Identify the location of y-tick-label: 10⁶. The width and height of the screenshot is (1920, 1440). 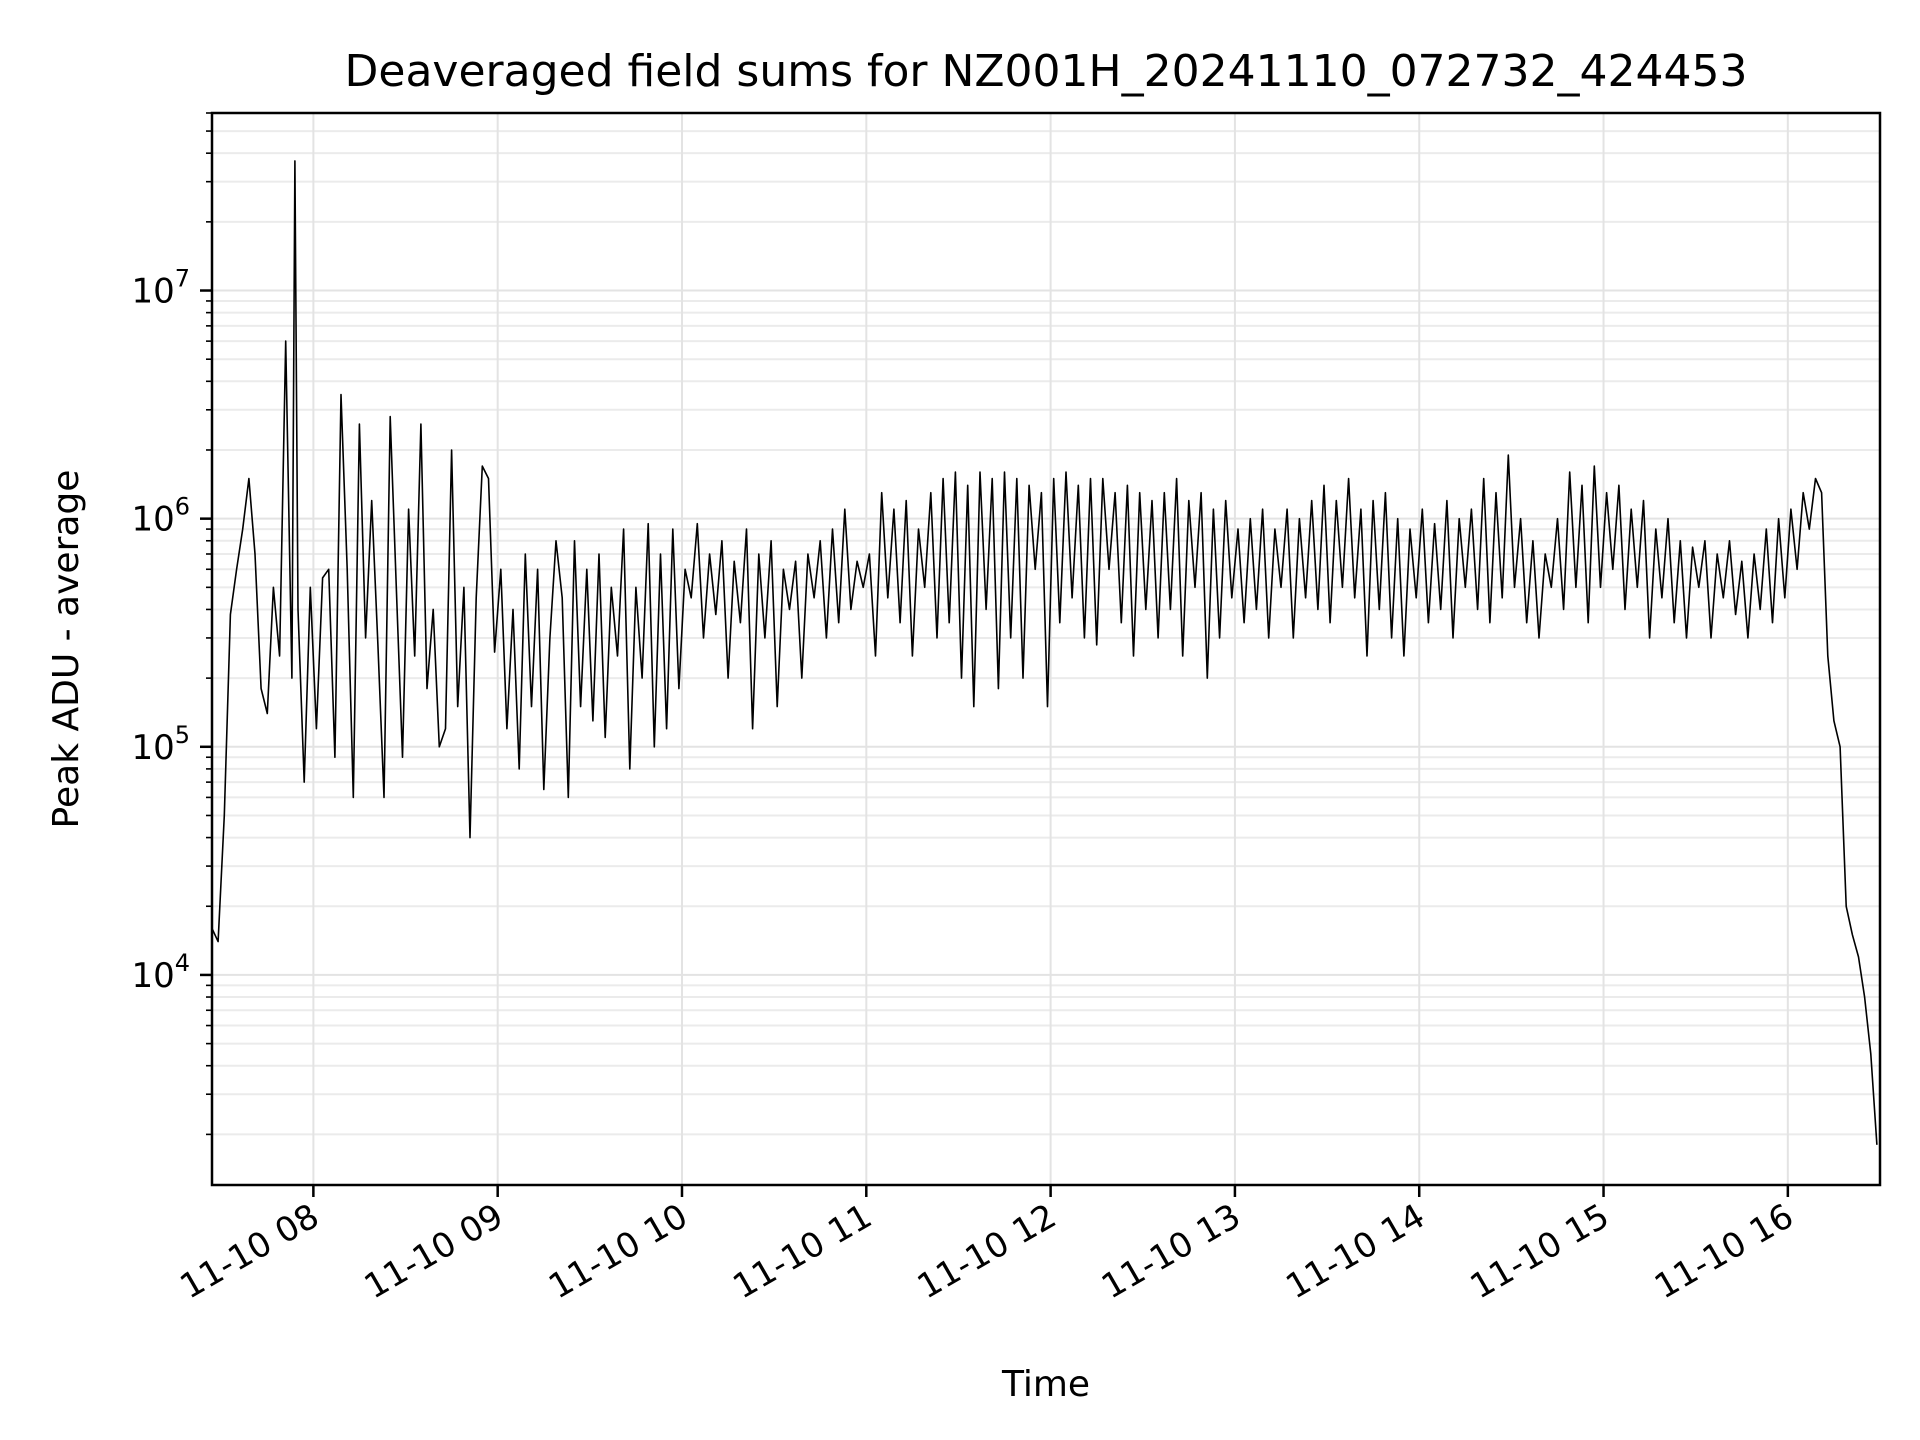
(160, 516).